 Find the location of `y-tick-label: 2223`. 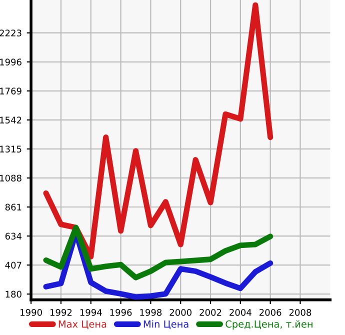

y-tick-label: 2223 is located at coordinates (11, 33).